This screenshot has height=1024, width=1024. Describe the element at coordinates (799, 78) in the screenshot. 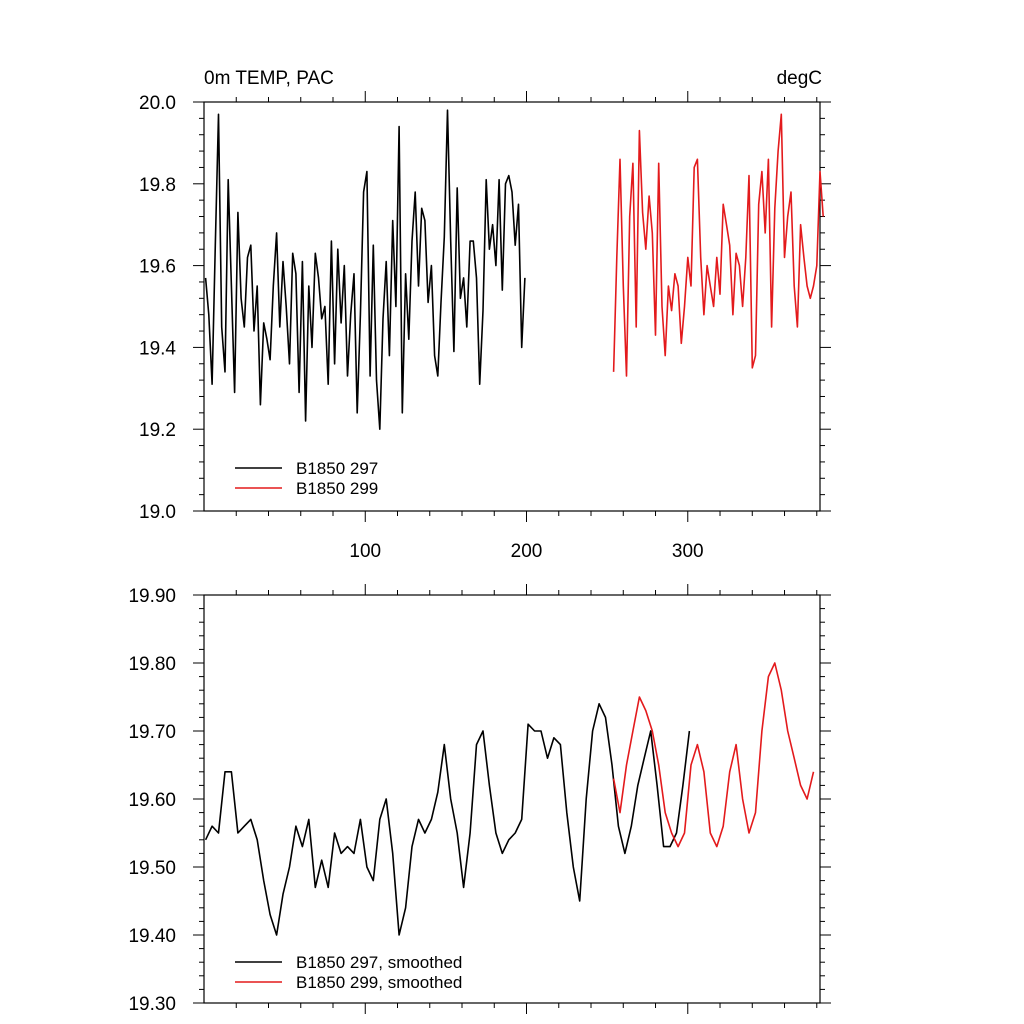

I see `title-right: degC` at that location.